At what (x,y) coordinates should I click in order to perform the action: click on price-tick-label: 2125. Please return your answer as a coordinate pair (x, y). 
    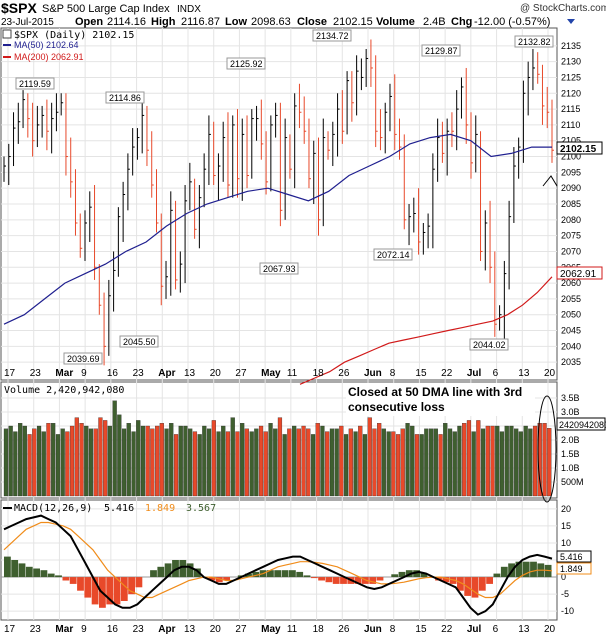
    Looking at the image, I should click on (571, 77).